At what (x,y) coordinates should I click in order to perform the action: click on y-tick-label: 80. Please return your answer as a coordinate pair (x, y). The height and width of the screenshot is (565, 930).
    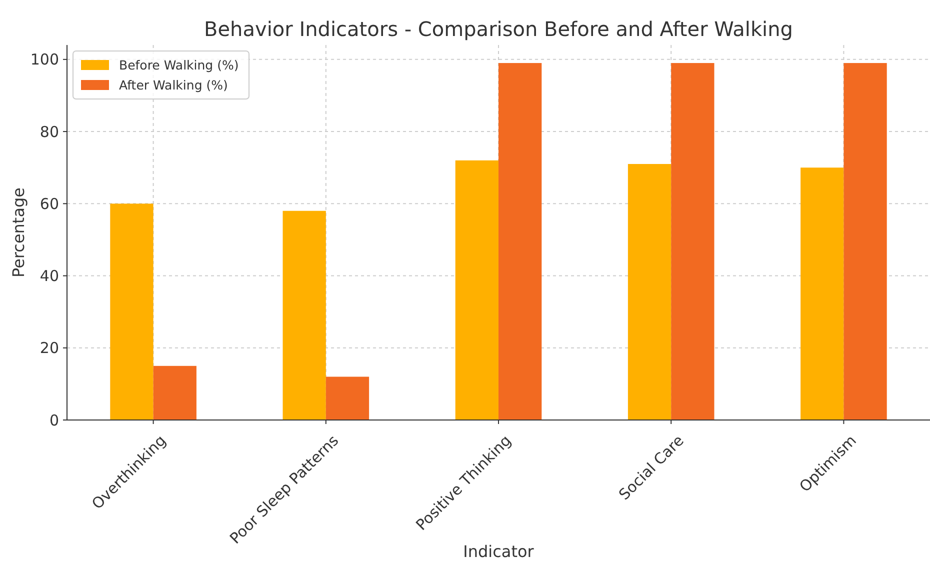
    Looking at the image, I should click on (49, 131).